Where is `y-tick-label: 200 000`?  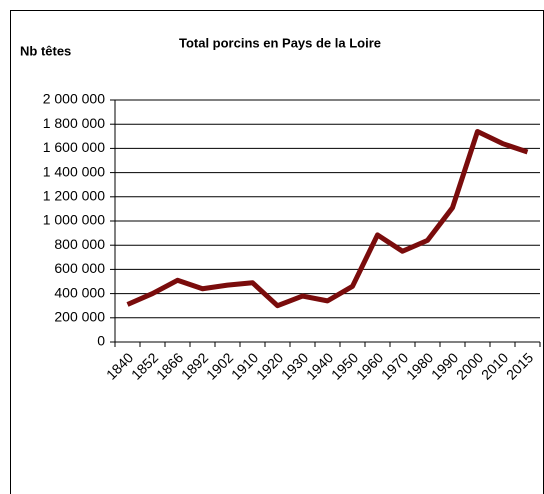 y-tick-label: 200 000 is located at coordinates (79, 317).